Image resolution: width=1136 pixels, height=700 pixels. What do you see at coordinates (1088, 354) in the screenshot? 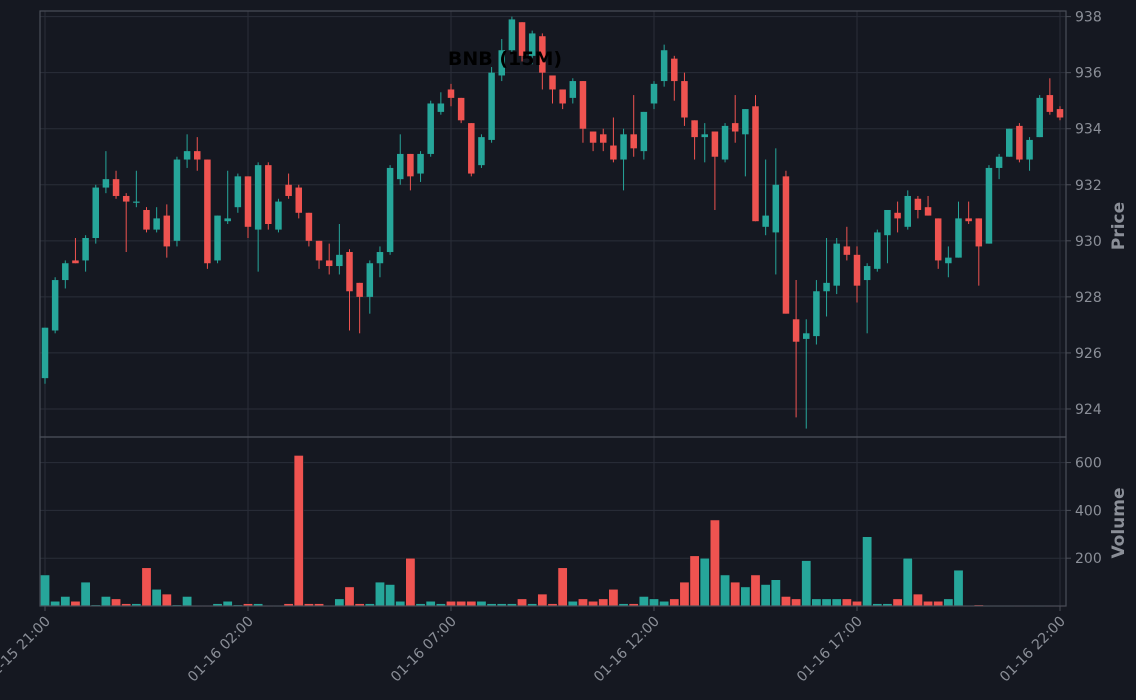
I see `price-y-tick-label: 926` at bounding box center [1088, 354].